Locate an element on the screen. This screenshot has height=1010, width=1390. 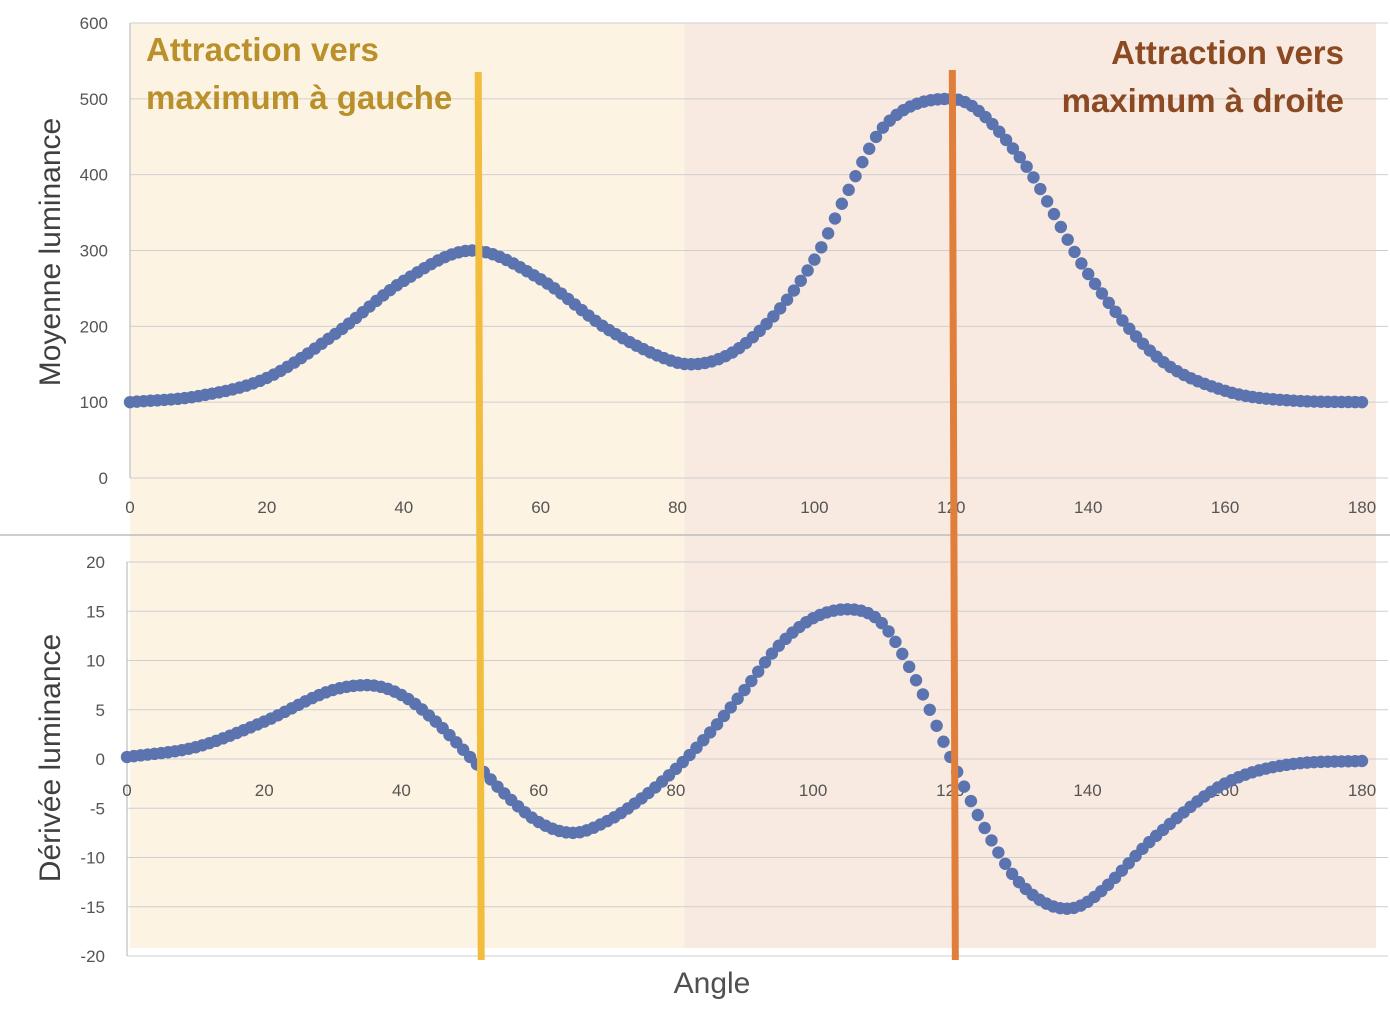
y-tick-label: 0 is located at coordinates (103, 478).